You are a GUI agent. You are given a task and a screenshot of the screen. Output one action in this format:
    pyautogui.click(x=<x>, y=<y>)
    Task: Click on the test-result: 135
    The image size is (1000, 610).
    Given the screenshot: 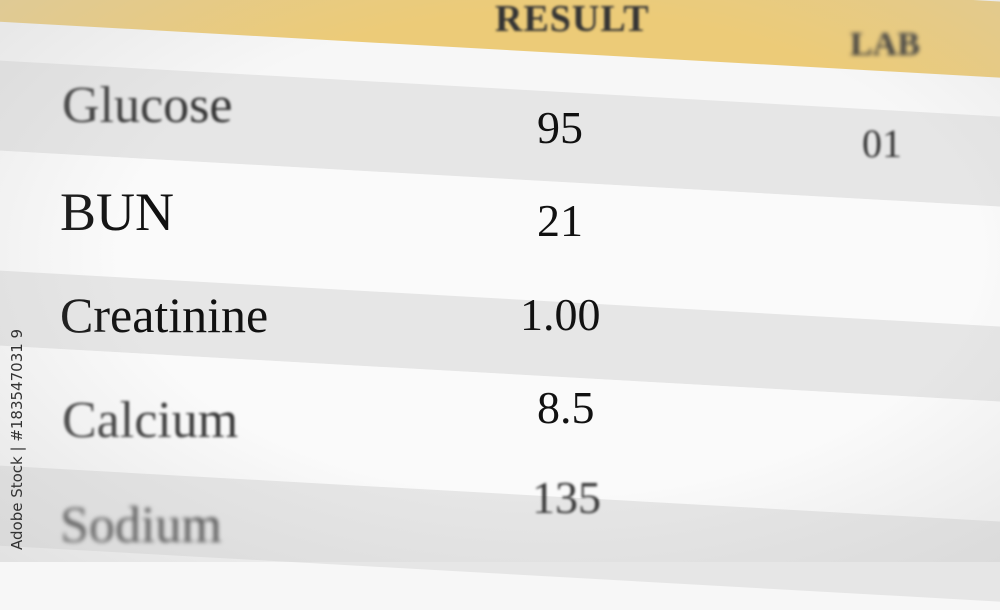 What is the action you would take?
    pyautogui.click(x=566, y=497)
    